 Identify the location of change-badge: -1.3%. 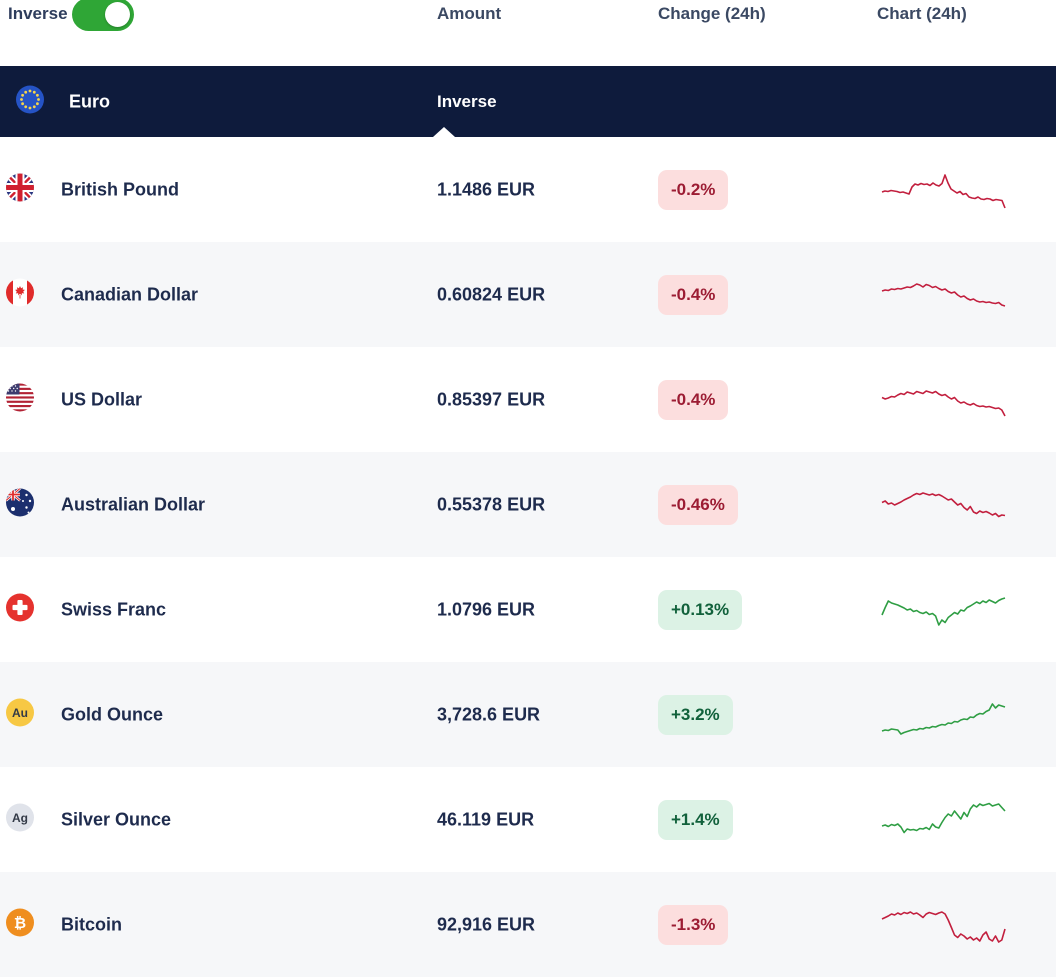
(693, 924).